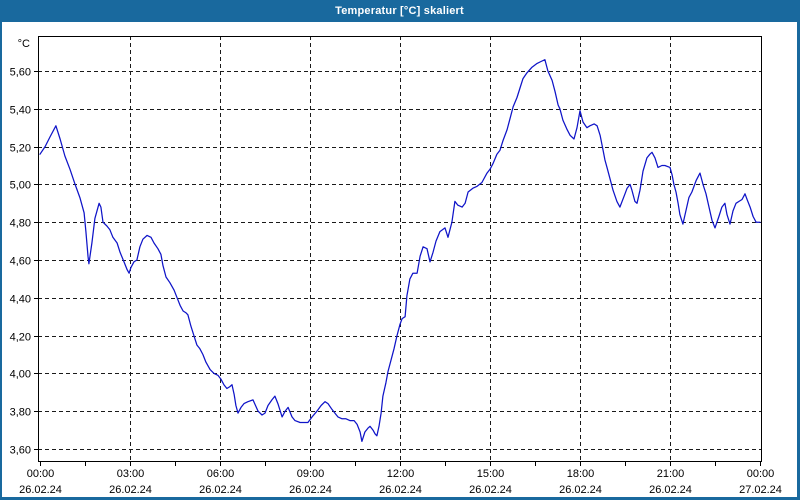 Image resolution: width=800 pixels, height=500 pixels. I want to click on y-tick-label: 3,80, so click(20, 413).